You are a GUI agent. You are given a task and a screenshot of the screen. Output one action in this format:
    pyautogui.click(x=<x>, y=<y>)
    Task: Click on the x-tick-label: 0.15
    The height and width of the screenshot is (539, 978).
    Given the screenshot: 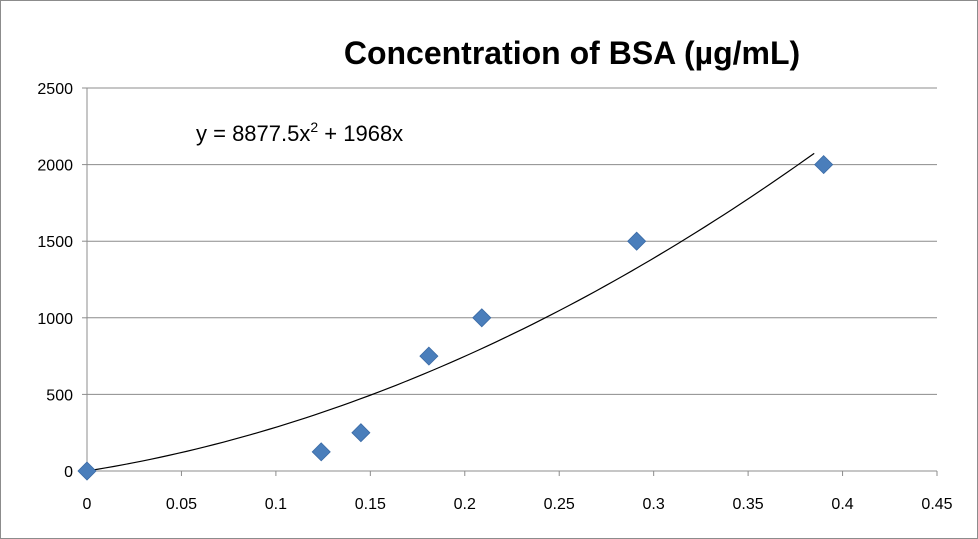 What is the action you would take?
    pyautogui.click(x=370, y=504)
    